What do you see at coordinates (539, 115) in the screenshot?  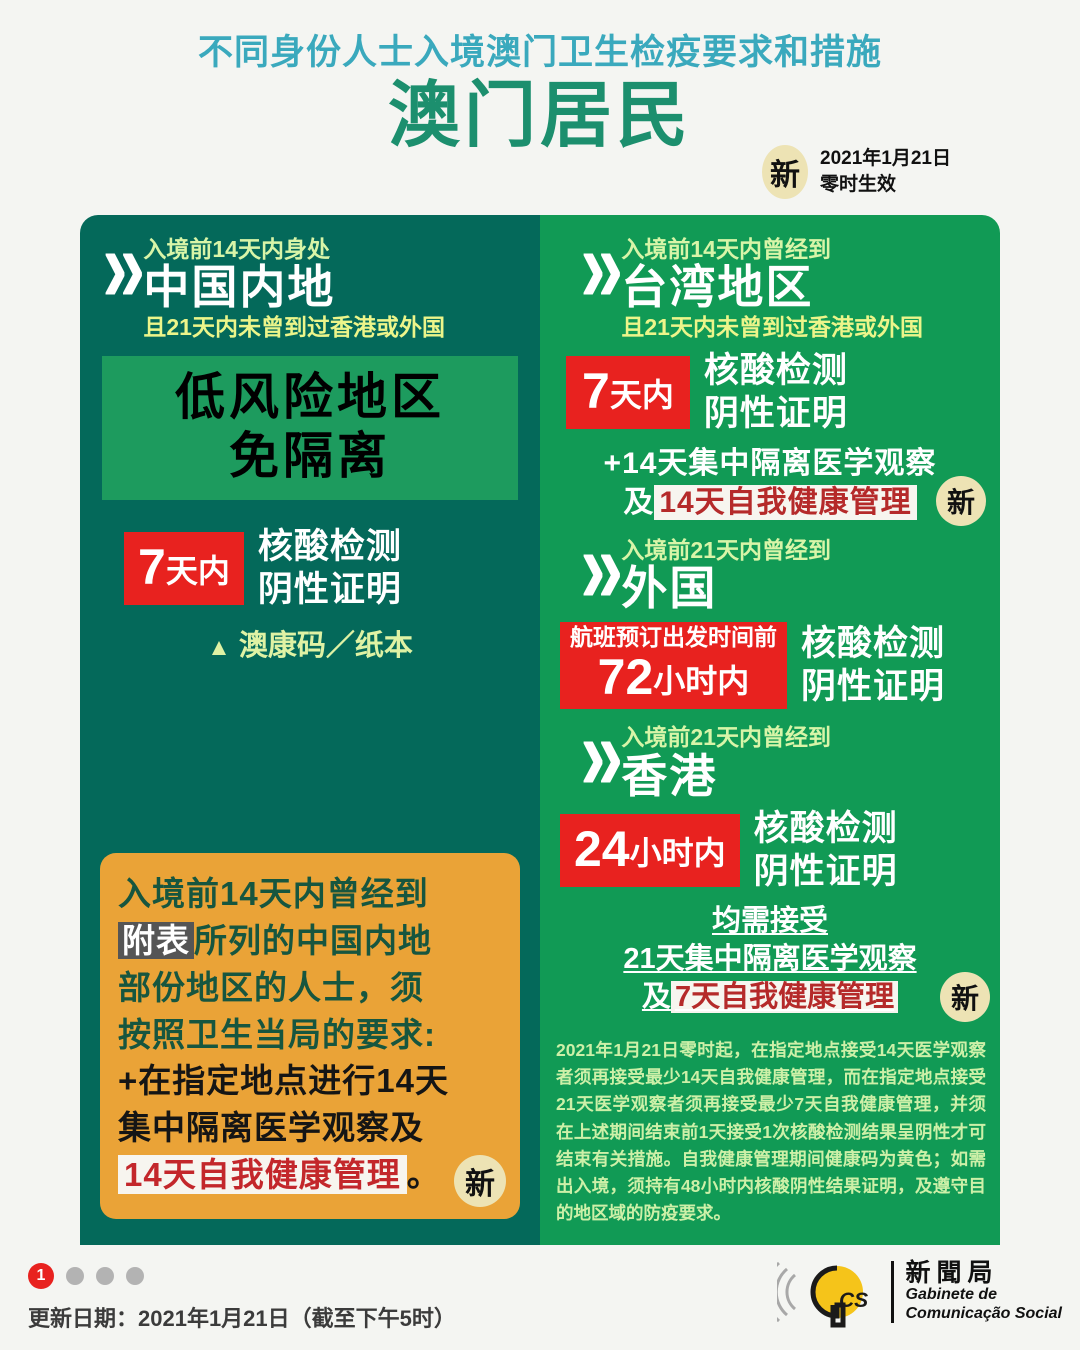 I see `page-title: 澳门居民` at bounding box center [539, 115].